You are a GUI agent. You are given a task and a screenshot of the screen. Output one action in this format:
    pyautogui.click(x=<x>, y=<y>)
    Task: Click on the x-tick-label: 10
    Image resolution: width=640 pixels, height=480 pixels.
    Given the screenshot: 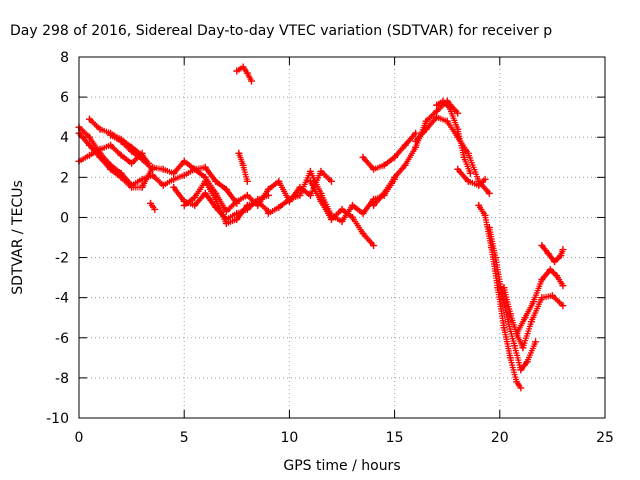 What is the action you would take?
    pyautogui.click(x=289, y=438)
    